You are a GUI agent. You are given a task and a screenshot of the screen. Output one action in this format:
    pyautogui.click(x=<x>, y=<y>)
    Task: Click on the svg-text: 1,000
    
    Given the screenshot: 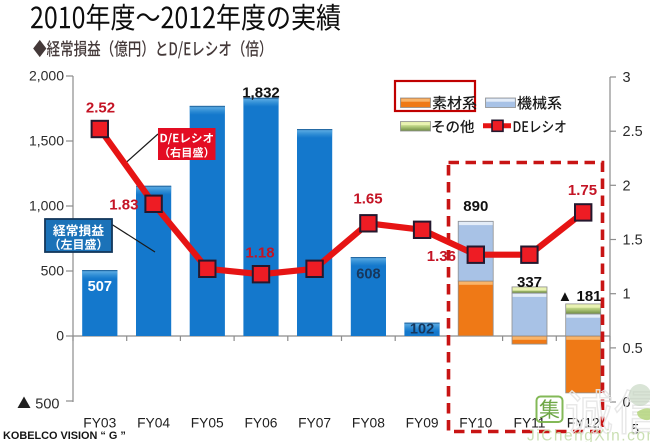 What is the action you would take?
    pyautogui.click(x=46, y=206)
    